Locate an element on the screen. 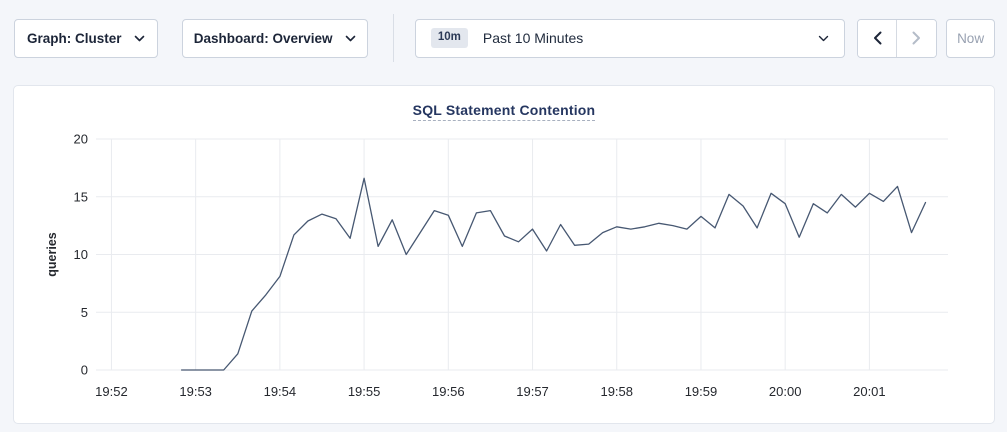 This screenshot has height=432, width=1007. chevron-left-icon is located at coordinates (877, 38).